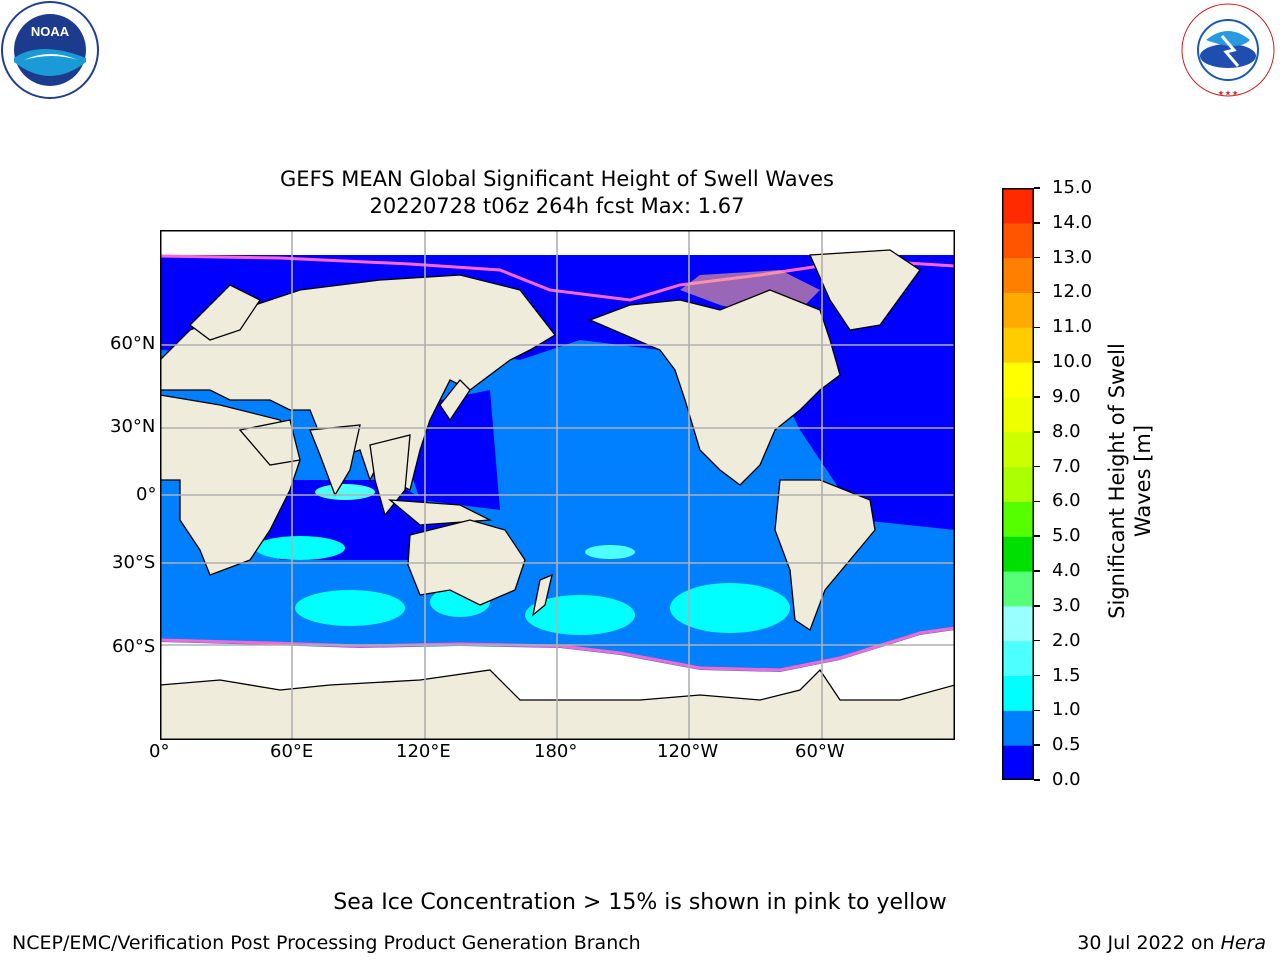 The height and width of the screenshot is (960, 1280). I want to click on colorbar-frame, so click(1018, 484).